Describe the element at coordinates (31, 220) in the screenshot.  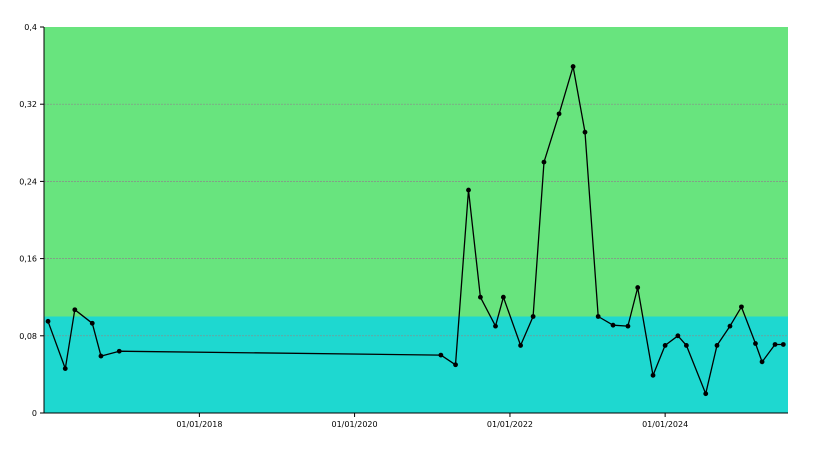
I see `y-axis-ticks: 0 0,08 0,16 0,24 0,32 0,4` at that location.